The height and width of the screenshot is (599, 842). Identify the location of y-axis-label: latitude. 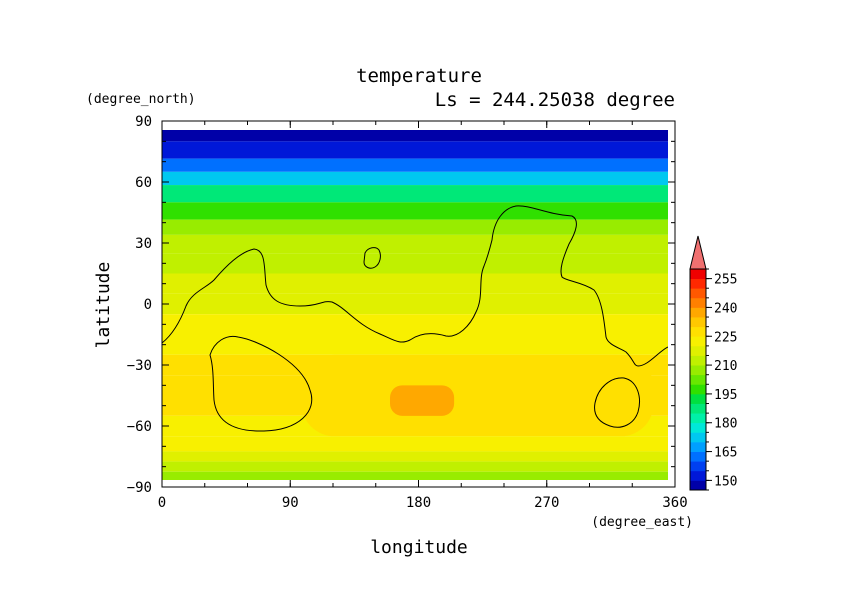
(103, 305).